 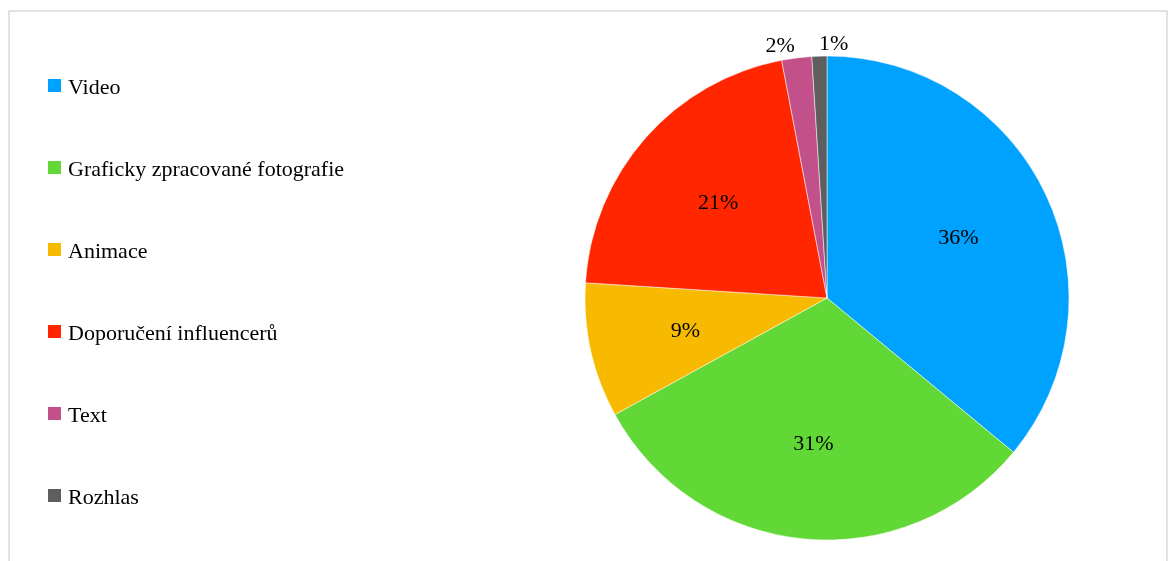 I want to click on data-label: 2%, so click(x=780, y=44).